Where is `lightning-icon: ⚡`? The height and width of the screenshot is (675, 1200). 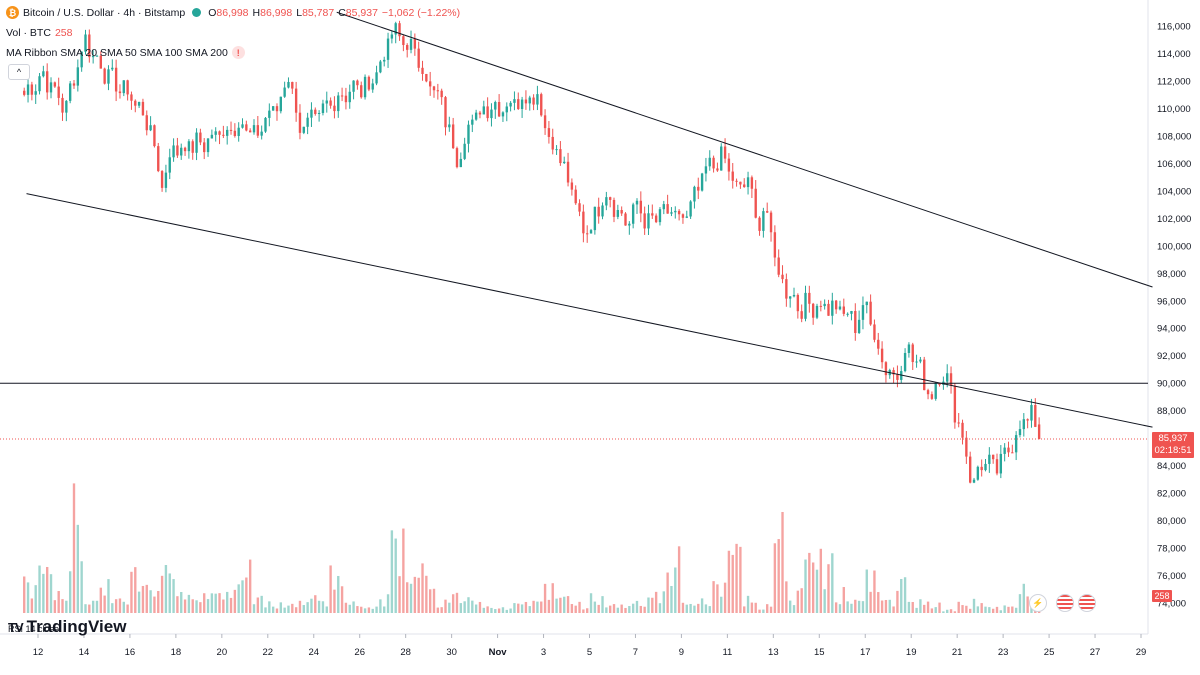
lightning-icon: ⚡ is located at coordinates (1038, 603).